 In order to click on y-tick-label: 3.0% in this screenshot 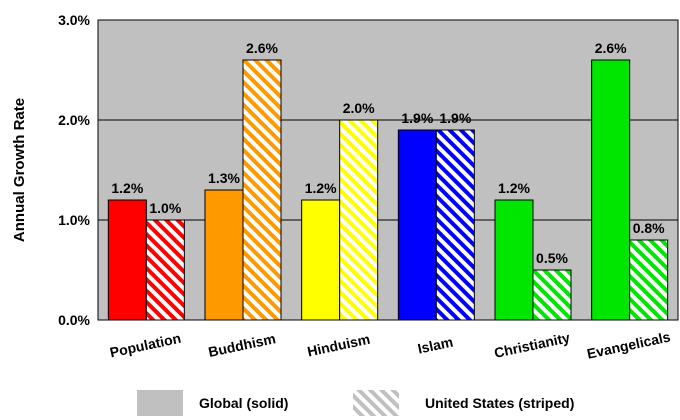, I will do `click(74, 20)`.